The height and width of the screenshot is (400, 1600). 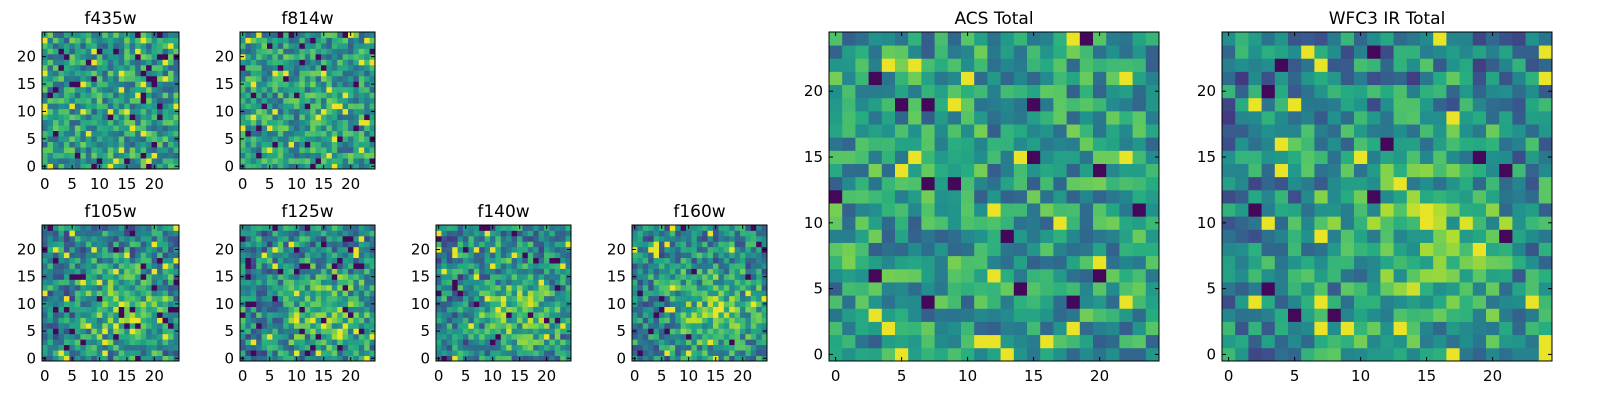 I want to click on x-tick-label: 20, so click(x=350, y=184).